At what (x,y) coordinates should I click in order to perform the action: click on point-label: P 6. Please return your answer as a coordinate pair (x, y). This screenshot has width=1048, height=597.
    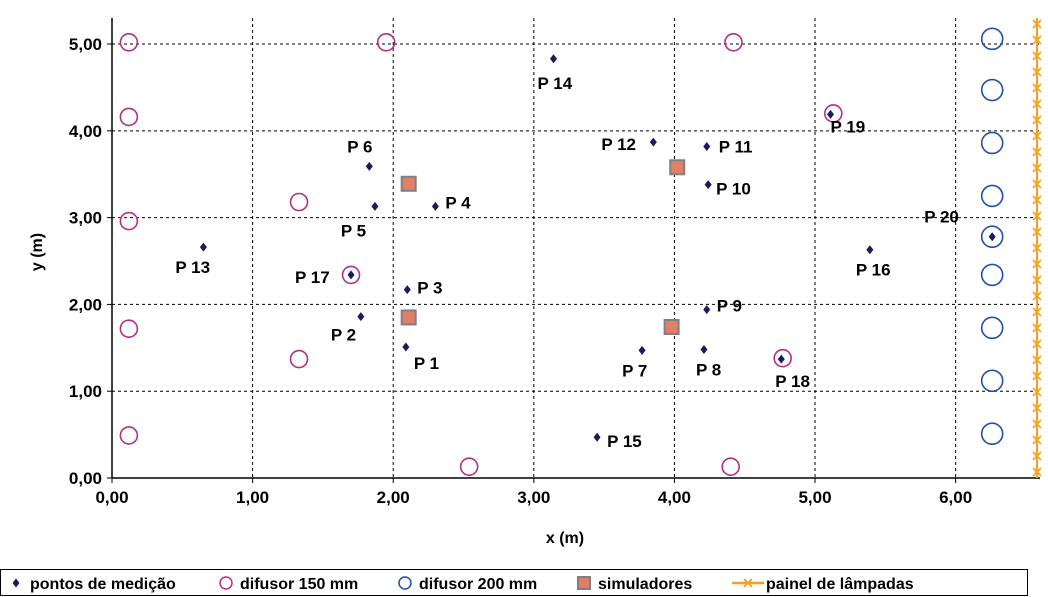
    Looking at the image, I should click on (359, 146).